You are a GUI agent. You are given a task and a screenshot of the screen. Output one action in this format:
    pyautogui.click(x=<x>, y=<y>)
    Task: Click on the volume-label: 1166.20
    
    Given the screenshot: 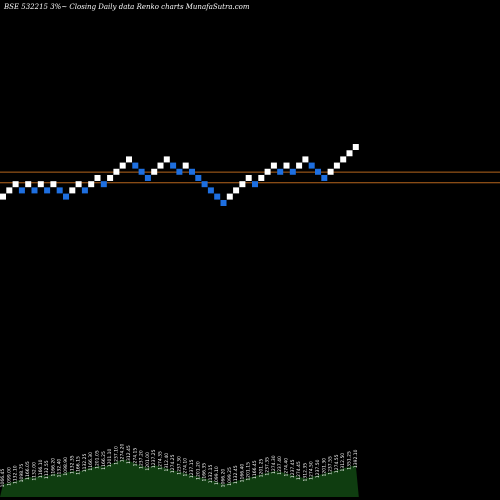 What is the action you would take?
    pyautogui.click(x=53, y=467)
    